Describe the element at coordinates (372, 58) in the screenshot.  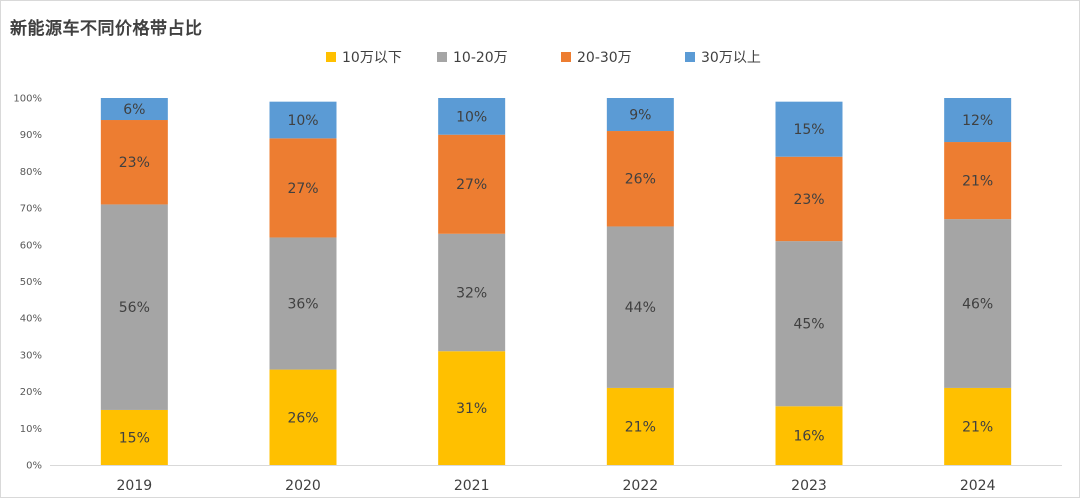
I see `legend-label: 10万以下` at that location.